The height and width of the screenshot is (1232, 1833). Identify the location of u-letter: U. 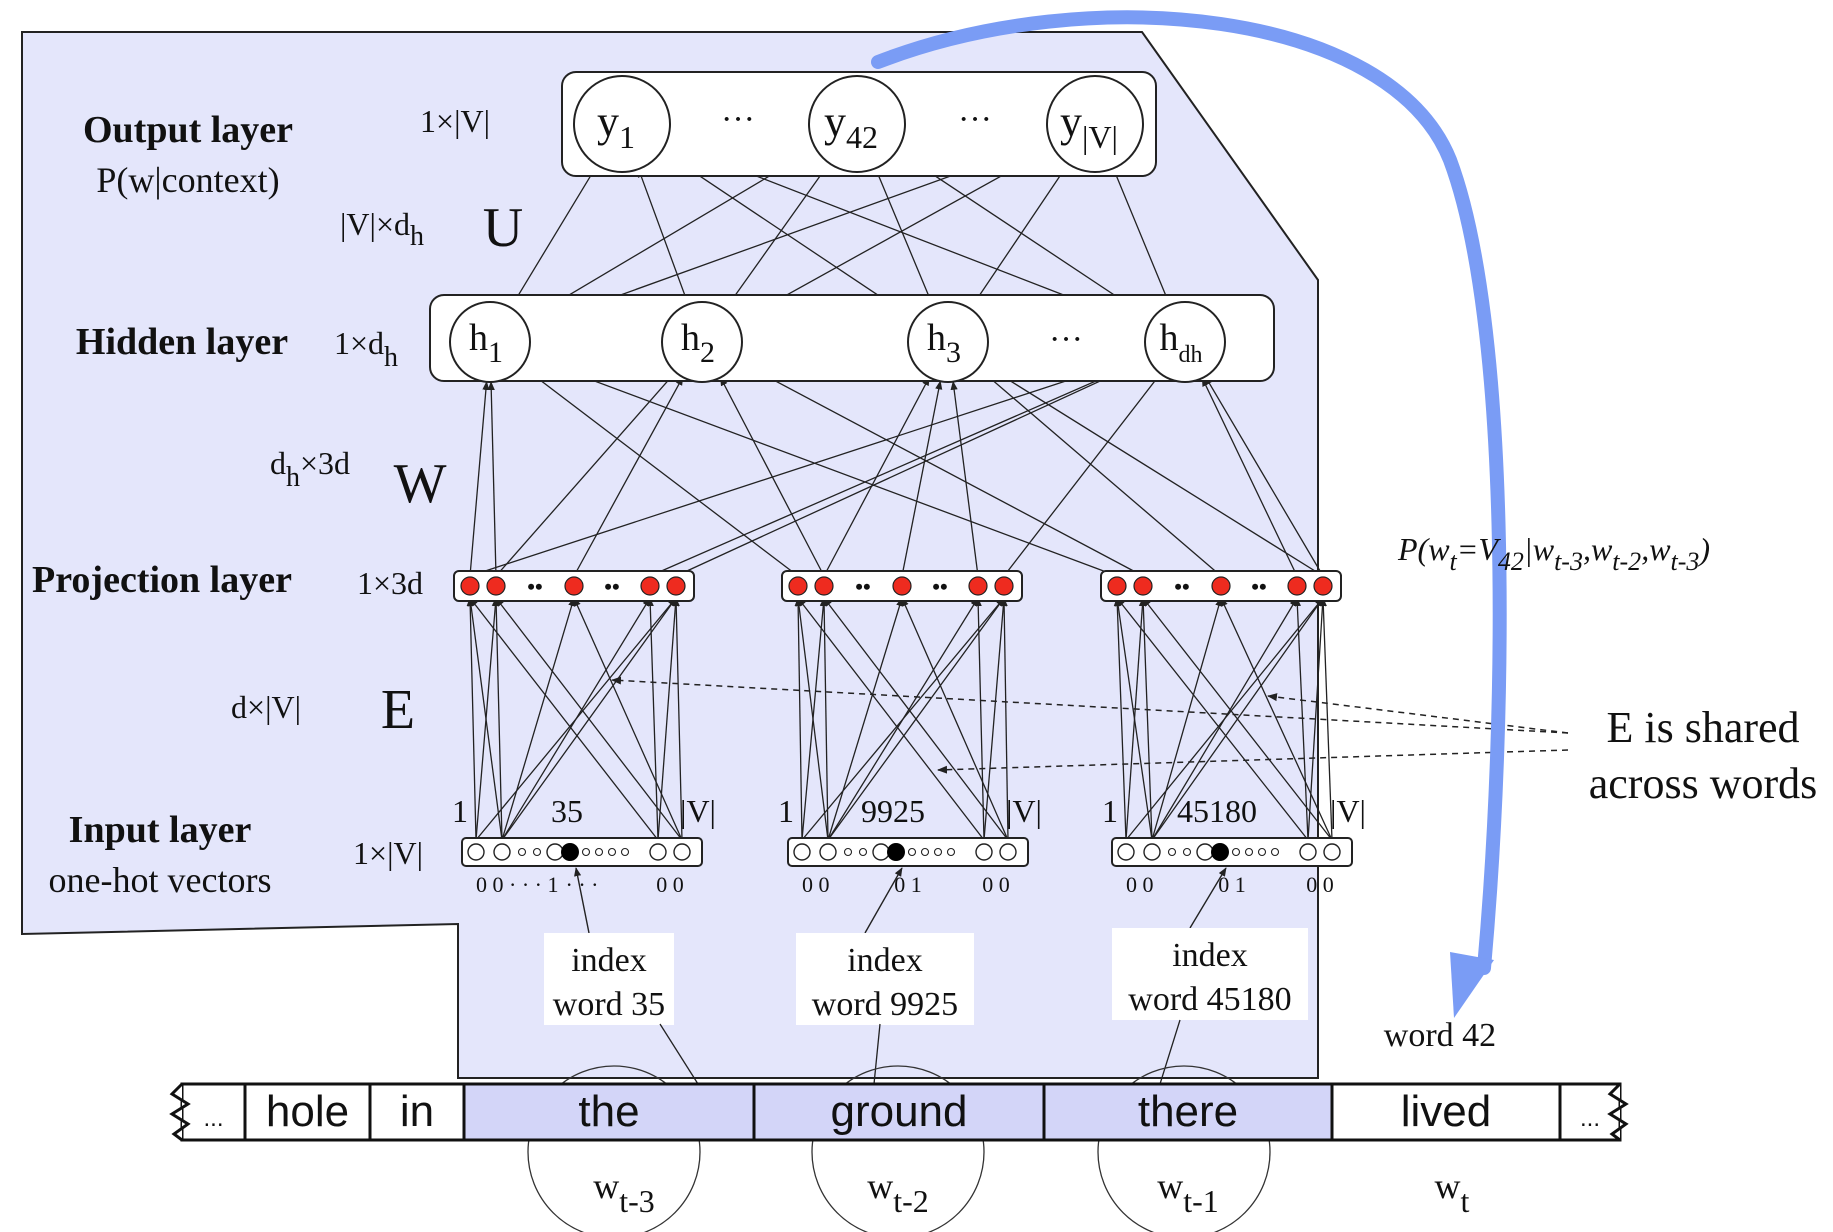
(503, 228).